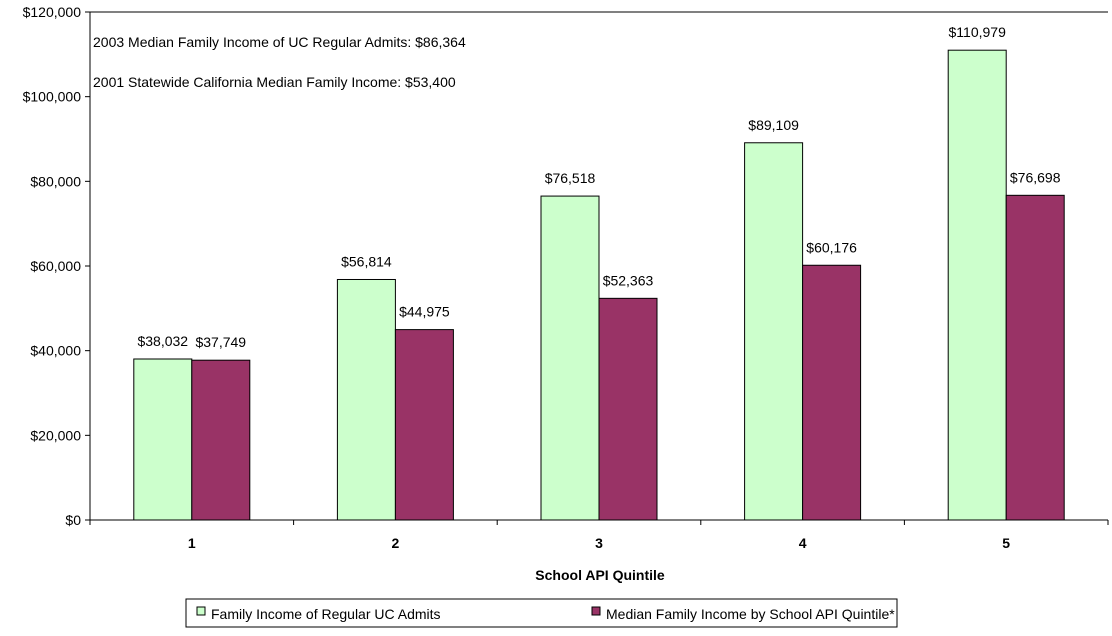 The width and height of the screenshot is (1112, 636). What do you see at coordinates (1006, 543) in the screenshot?
I see `x-category-label: 5` at bounding box center [1006, 543].